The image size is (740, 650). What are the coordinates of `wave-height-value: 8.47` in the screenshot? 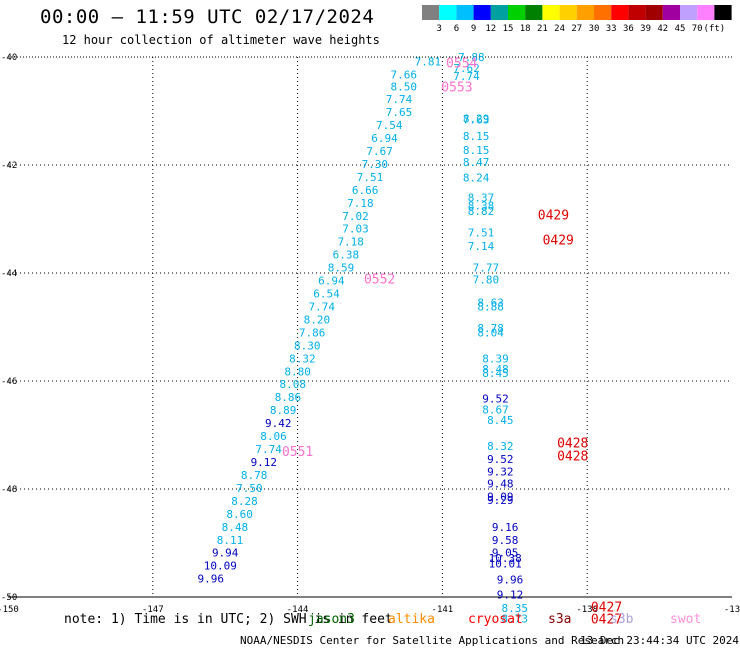 It's located at (476, 162).